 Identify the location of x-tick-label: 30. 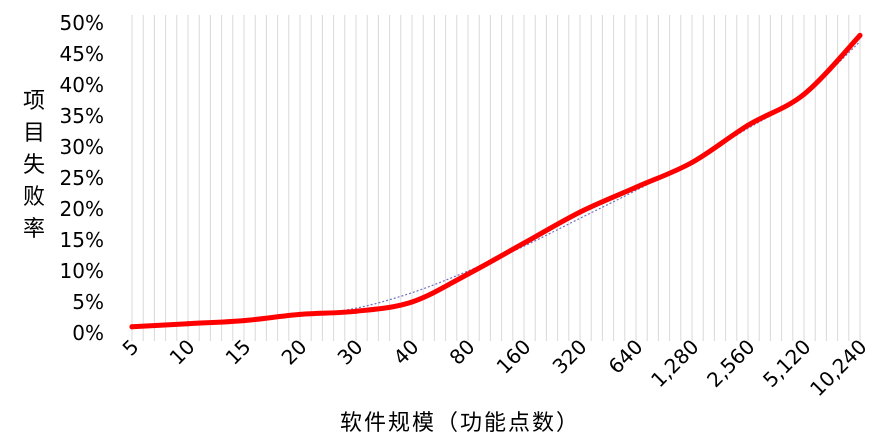
(350, 352).